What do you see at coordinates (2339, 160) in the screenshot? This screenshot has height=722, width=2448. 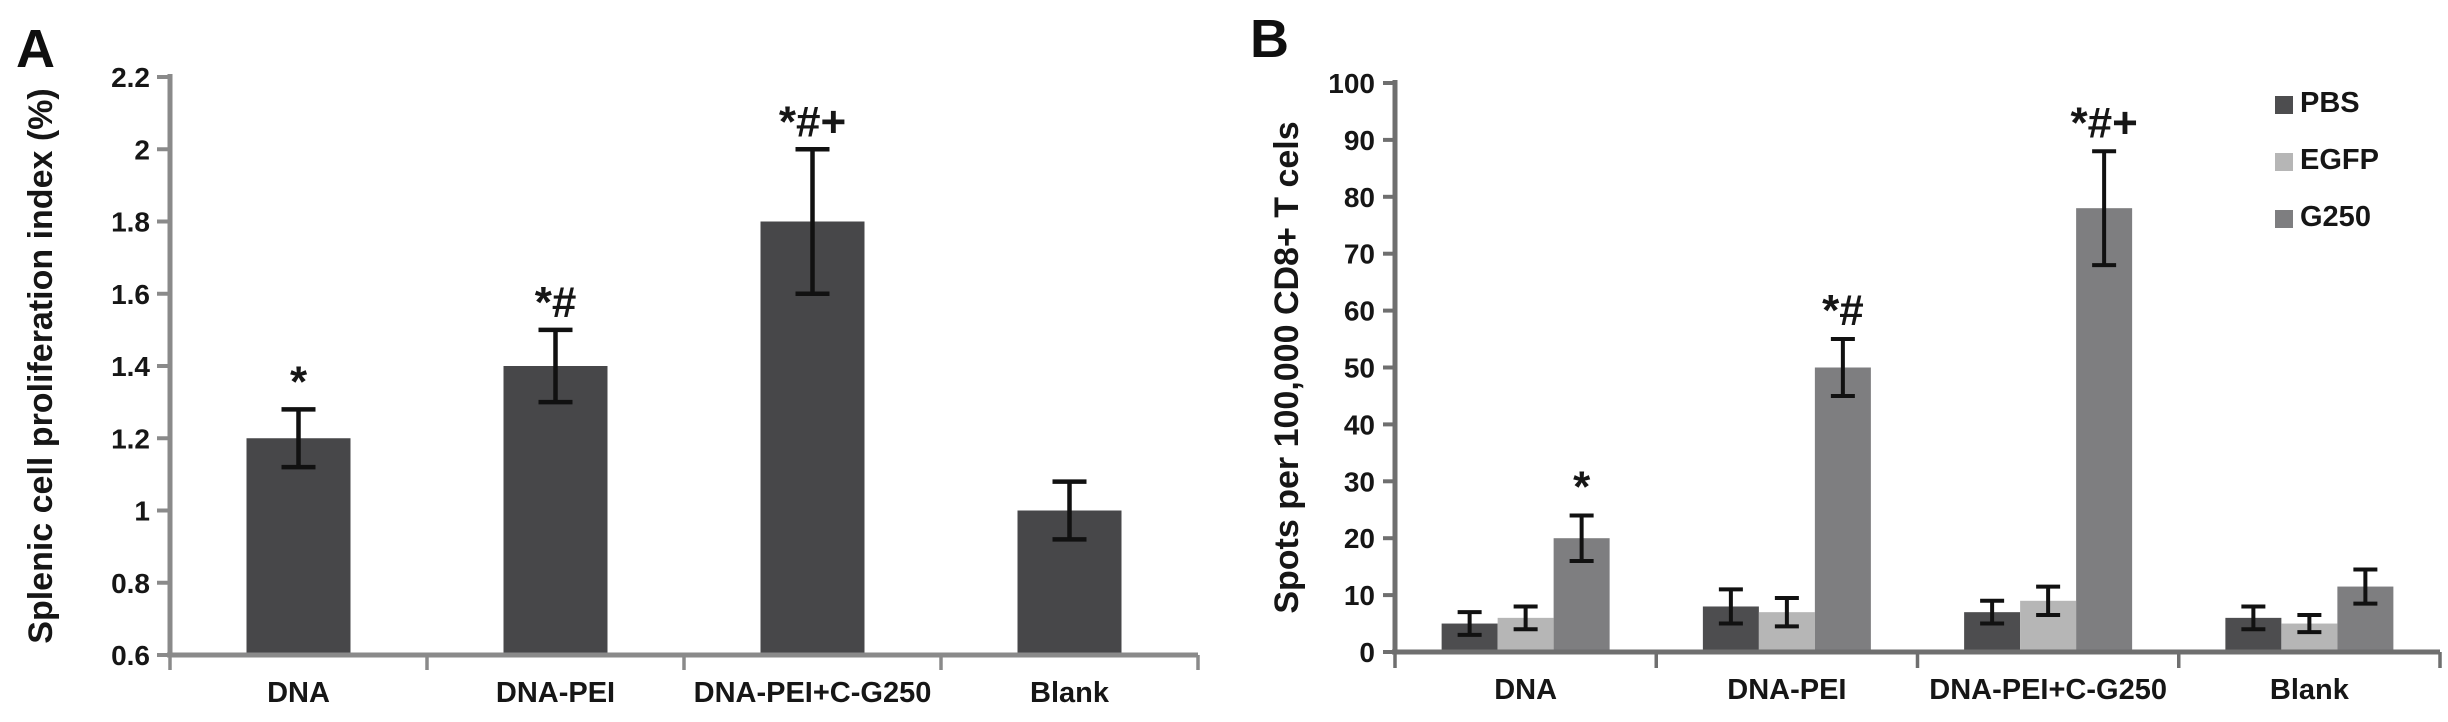 I see `legend-label-egfp: EGFP` at bounding box center [2339, 160].